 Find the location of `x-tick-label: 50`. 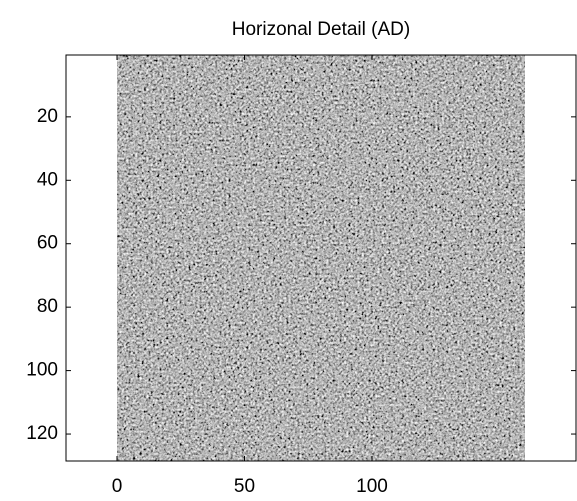

x-tick-label: 50 is located at coordinates (244, 486).